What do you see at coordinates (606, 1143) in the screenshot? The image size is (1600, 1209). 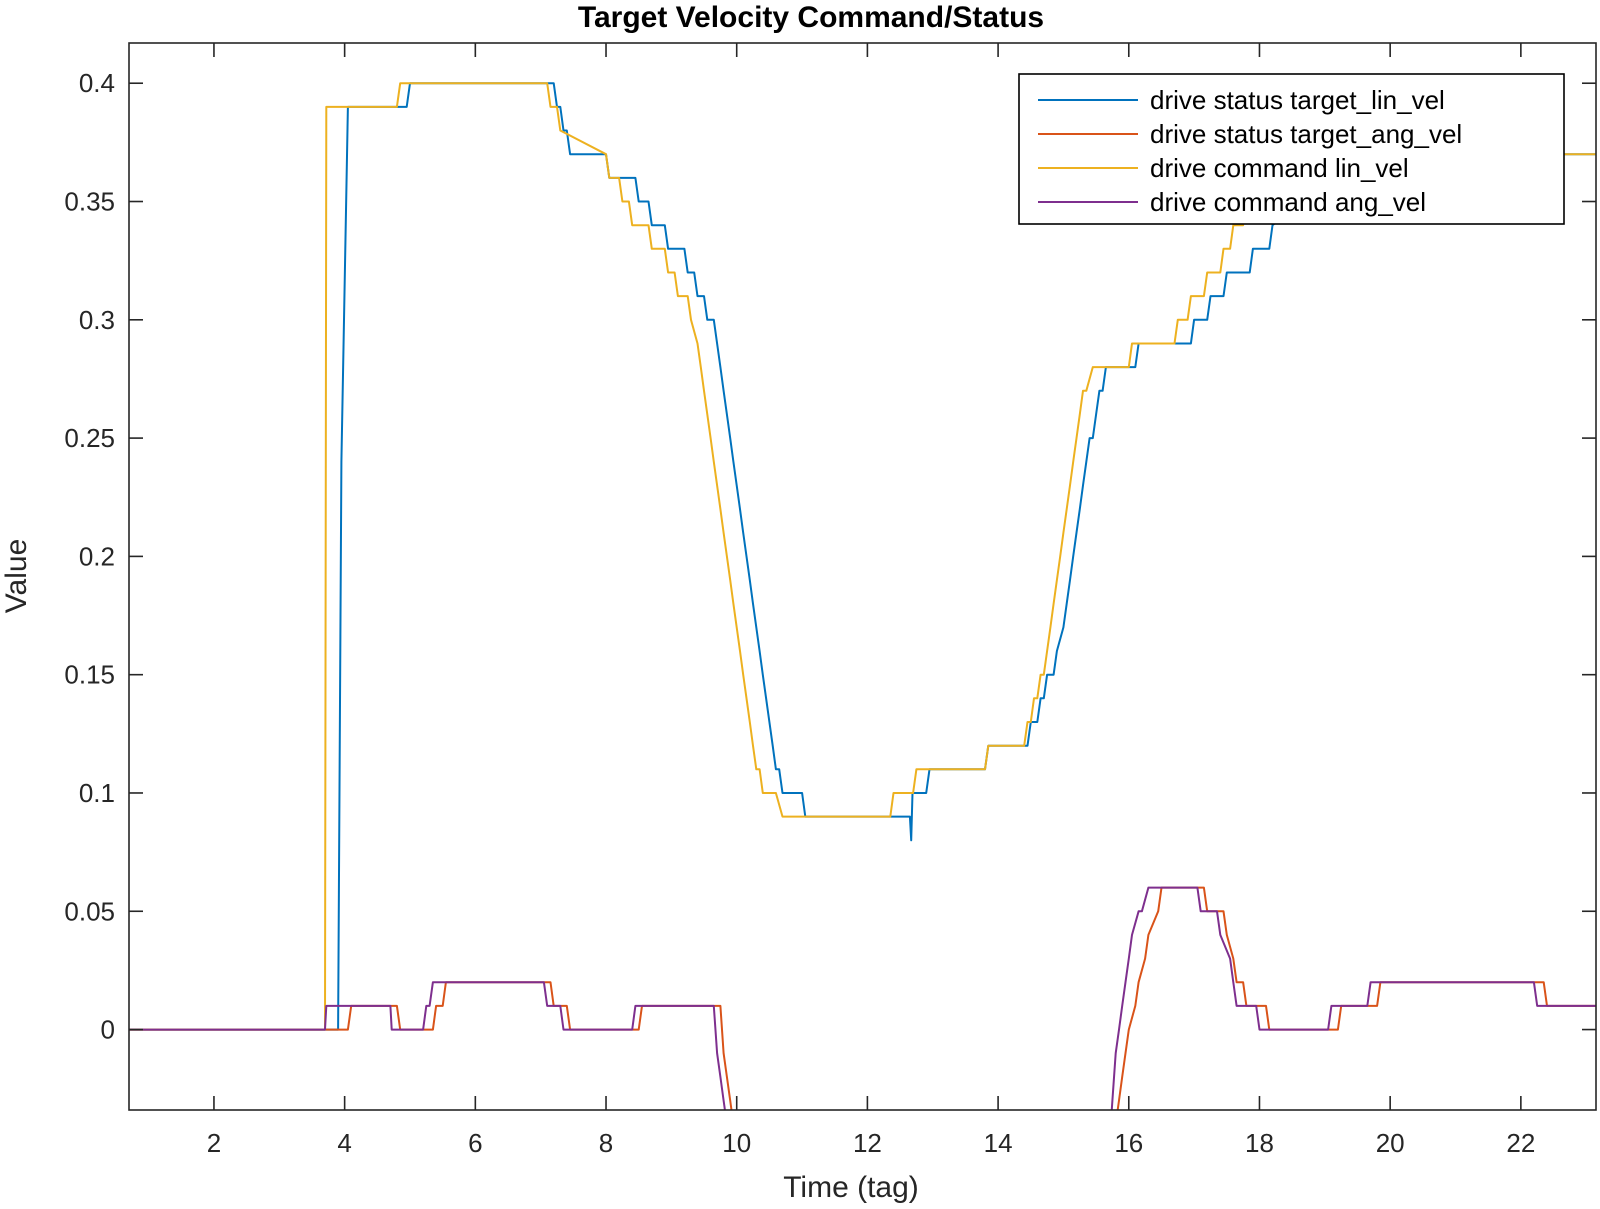 I see `x-tick-label: 8` at bounding box center [606, 1143].